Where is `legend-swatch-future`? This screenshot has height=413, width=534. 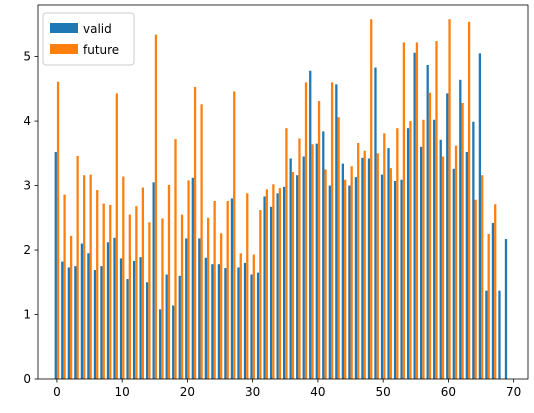
legend-swatch-future is located at coordinates (64, 49).